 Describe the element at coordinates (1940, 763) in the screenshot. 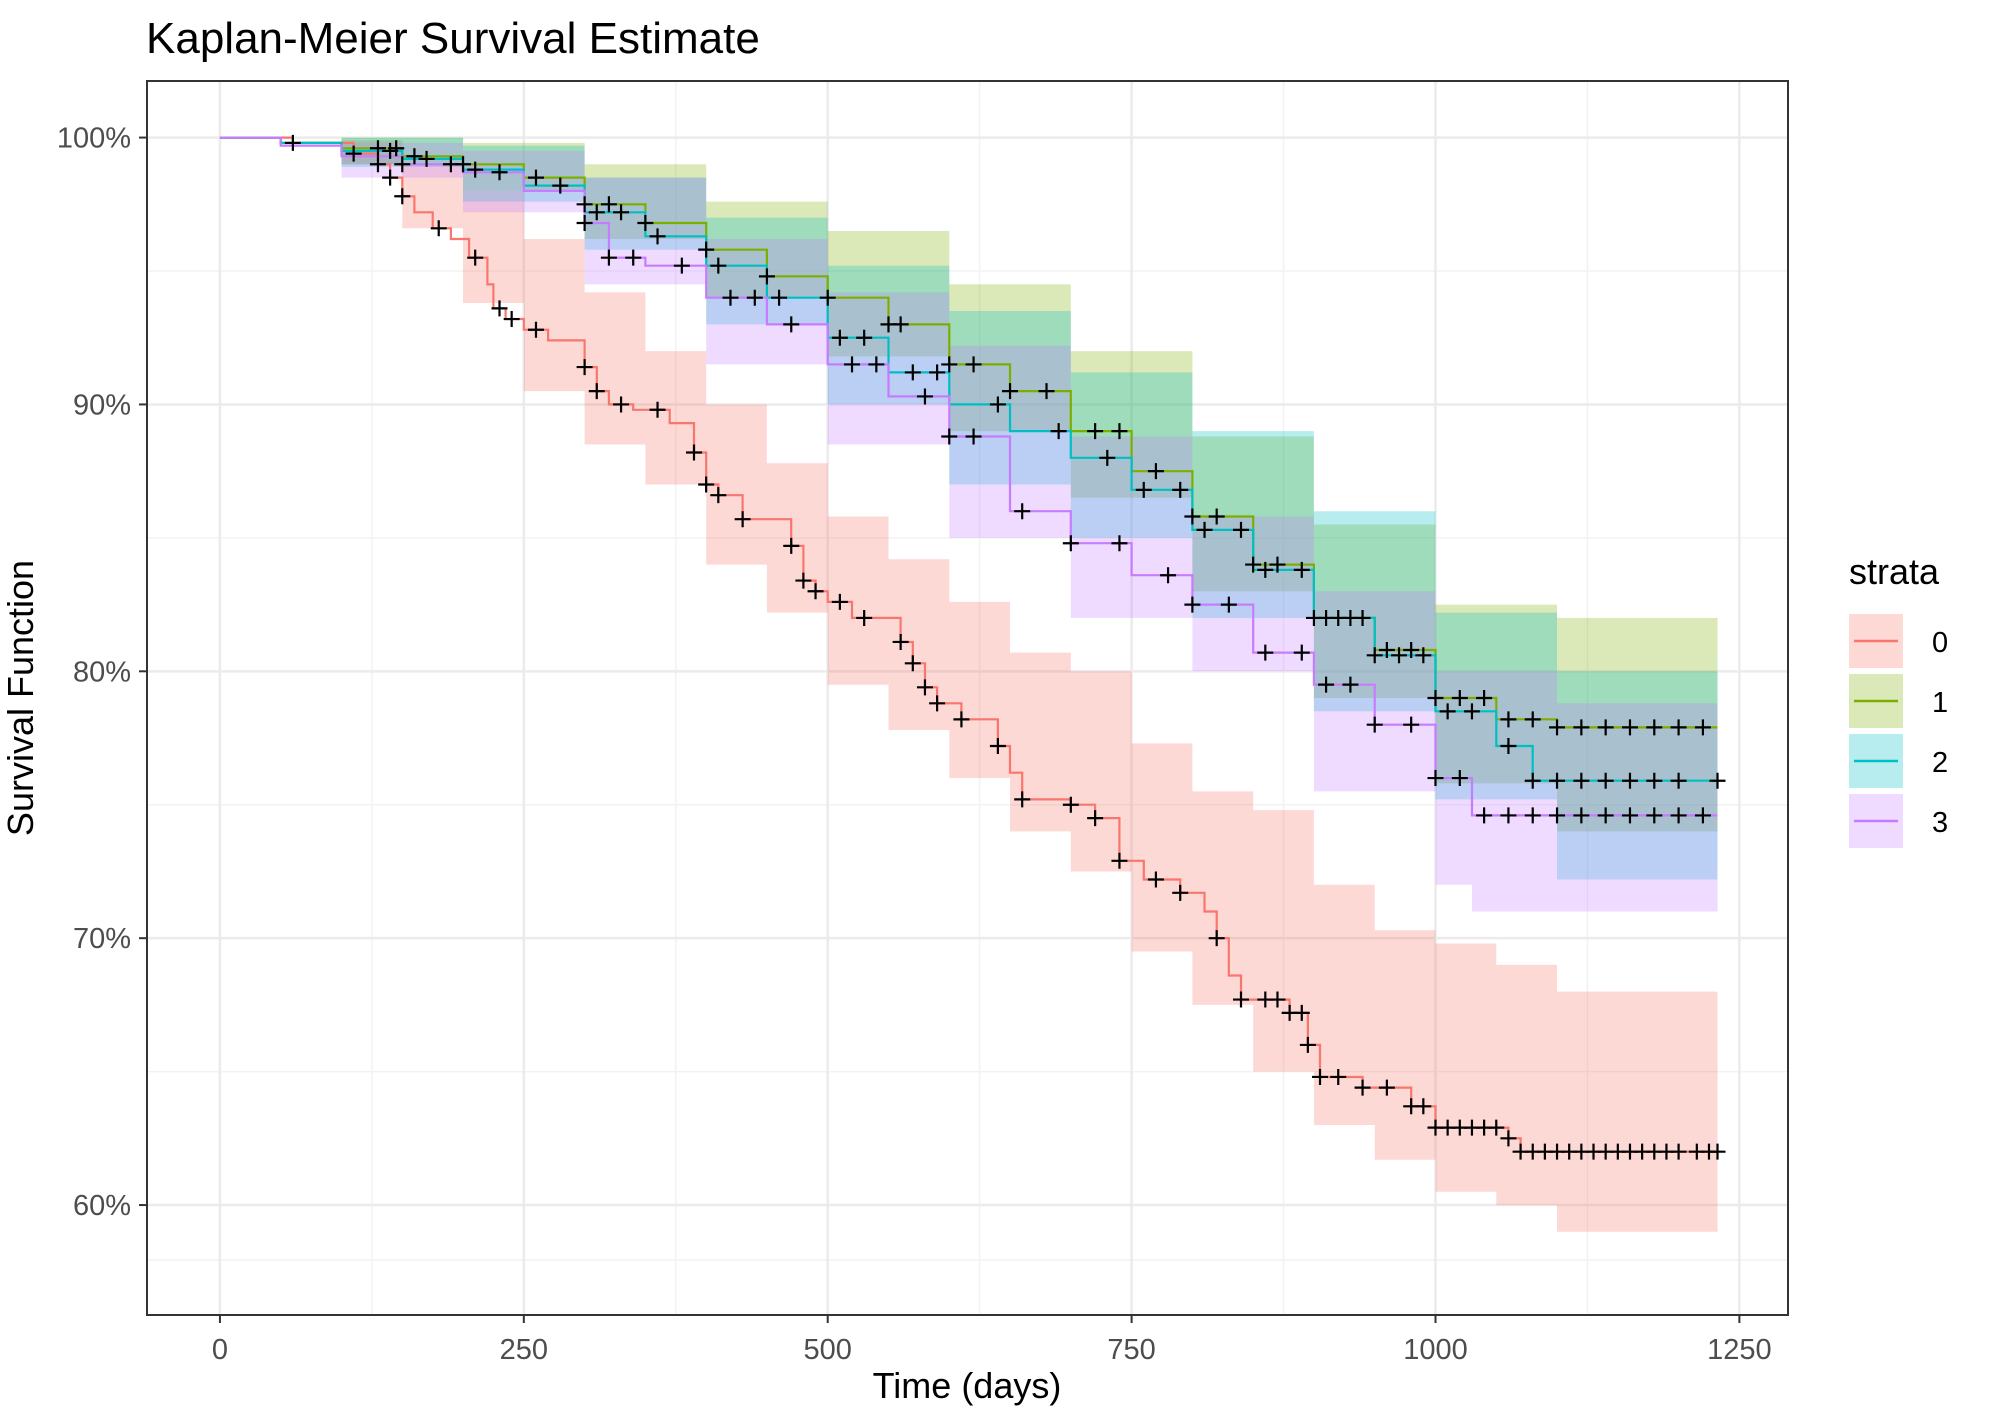

I see `legend-label-2: 2` at that location.